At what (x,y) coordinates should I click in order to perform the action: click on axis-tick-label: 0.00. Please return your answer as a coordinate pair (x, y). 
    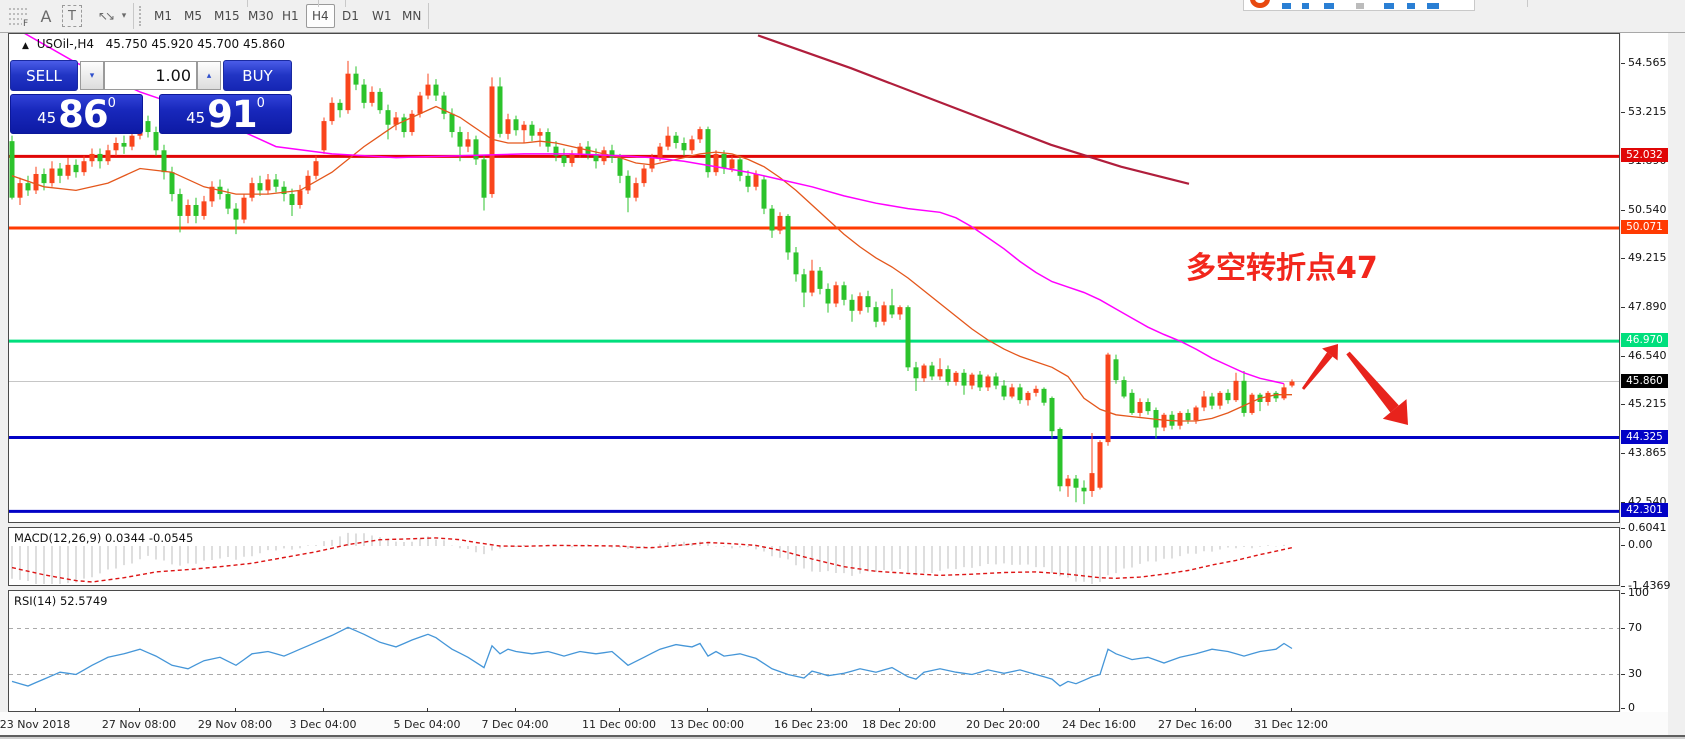
    Looking at the image, I should click on (1640, 544).